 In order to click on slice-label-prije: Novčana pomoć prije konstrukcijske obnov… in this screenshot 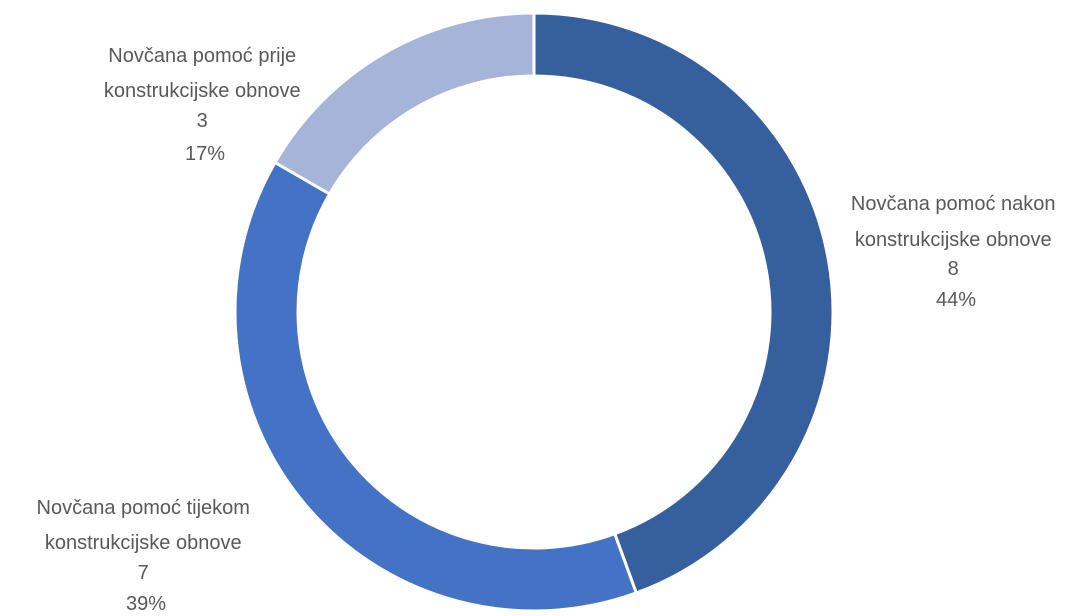, I will do `click(205, 105)`.